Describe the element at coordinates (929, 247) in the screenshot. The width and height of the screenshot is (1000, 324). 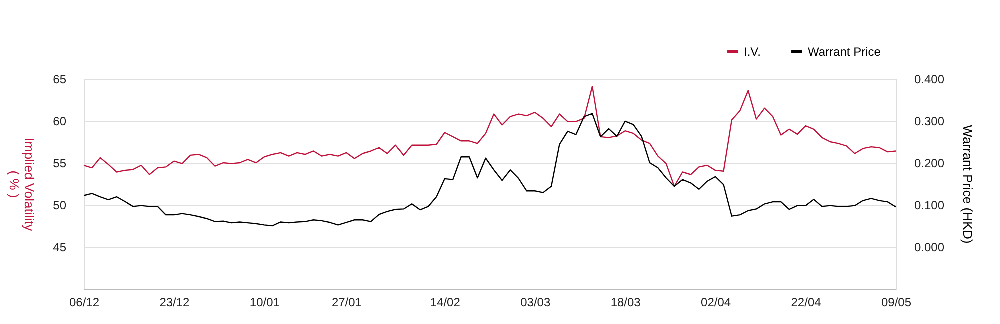
I see `y2-tick-label: 0.000` at that location.